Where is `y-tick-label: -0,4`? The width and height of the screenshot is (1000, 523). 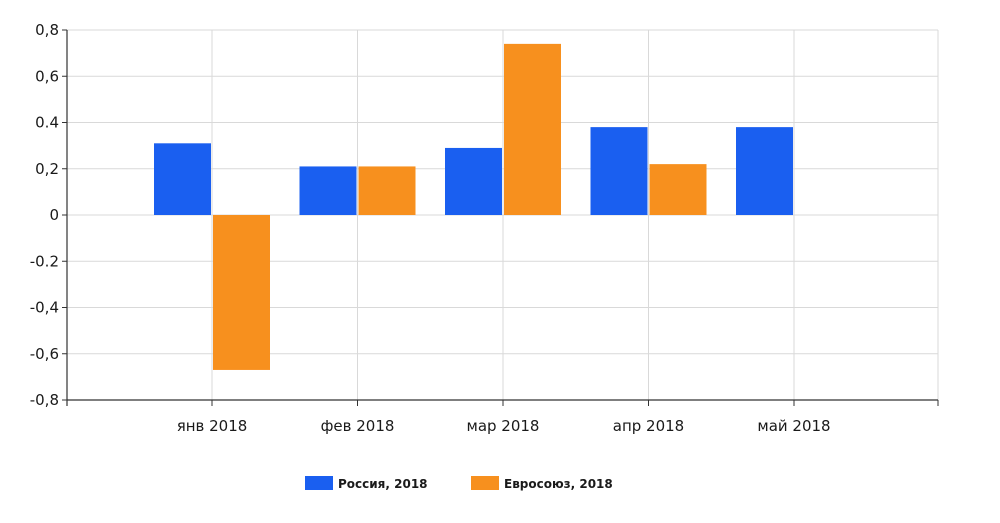 y-tick-label: -0,4 is located at coordinates (44, 308).